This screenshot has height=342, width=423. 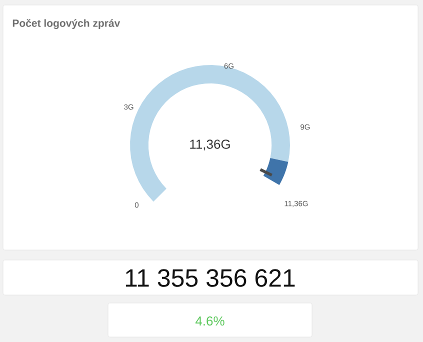 What do you see at coordinates (66, 24) in the screenshot?
I see `chart-title: Počet logových zpráv` at bounding box center [66, 24].